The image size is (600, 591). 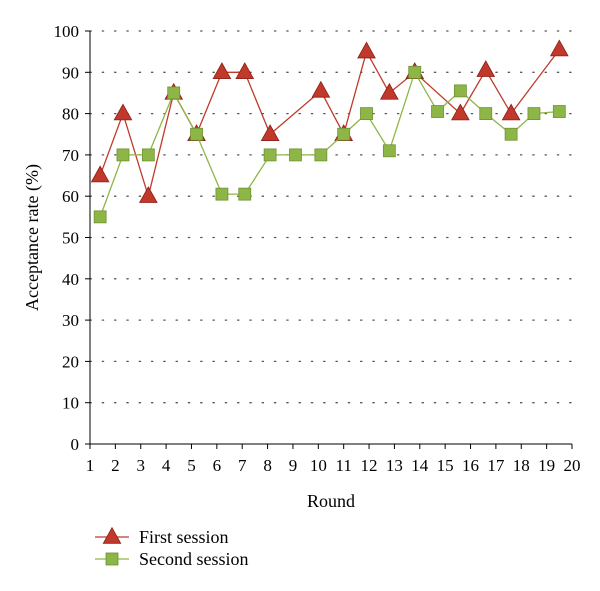 I want to click on y-tick-label: 100, so click(x=67, y=31).